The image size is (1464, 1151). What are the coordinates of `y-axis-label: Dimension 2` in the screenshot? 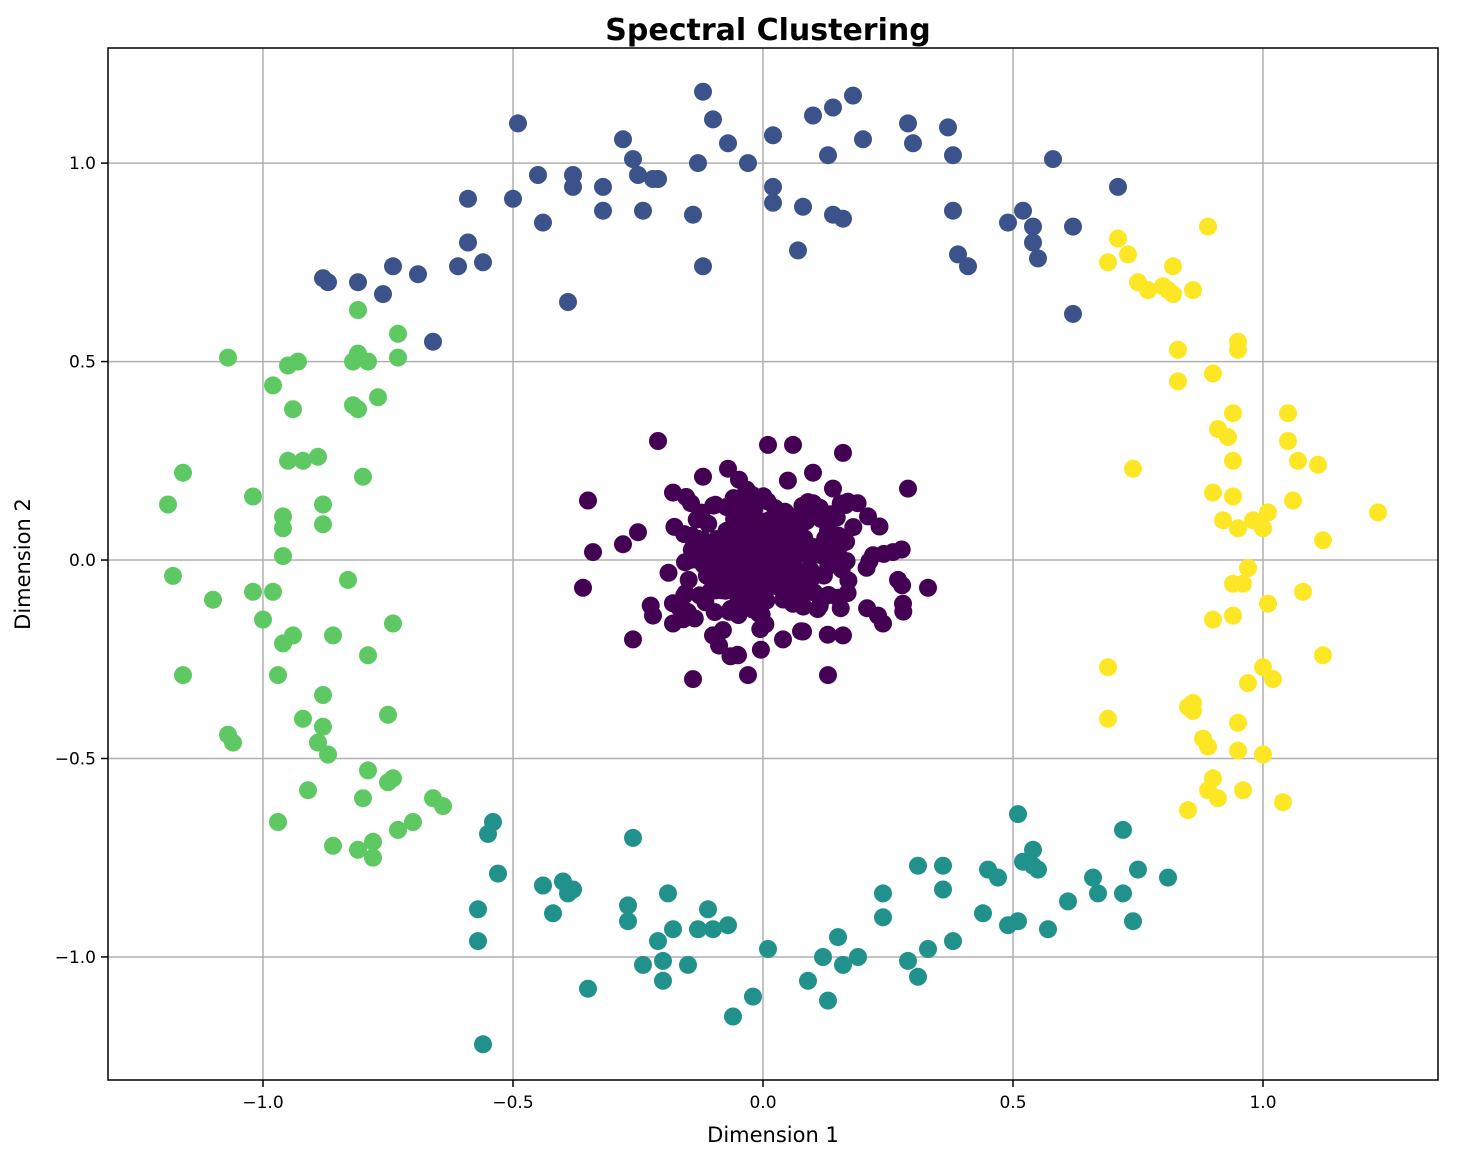 It's located at (23, 564).